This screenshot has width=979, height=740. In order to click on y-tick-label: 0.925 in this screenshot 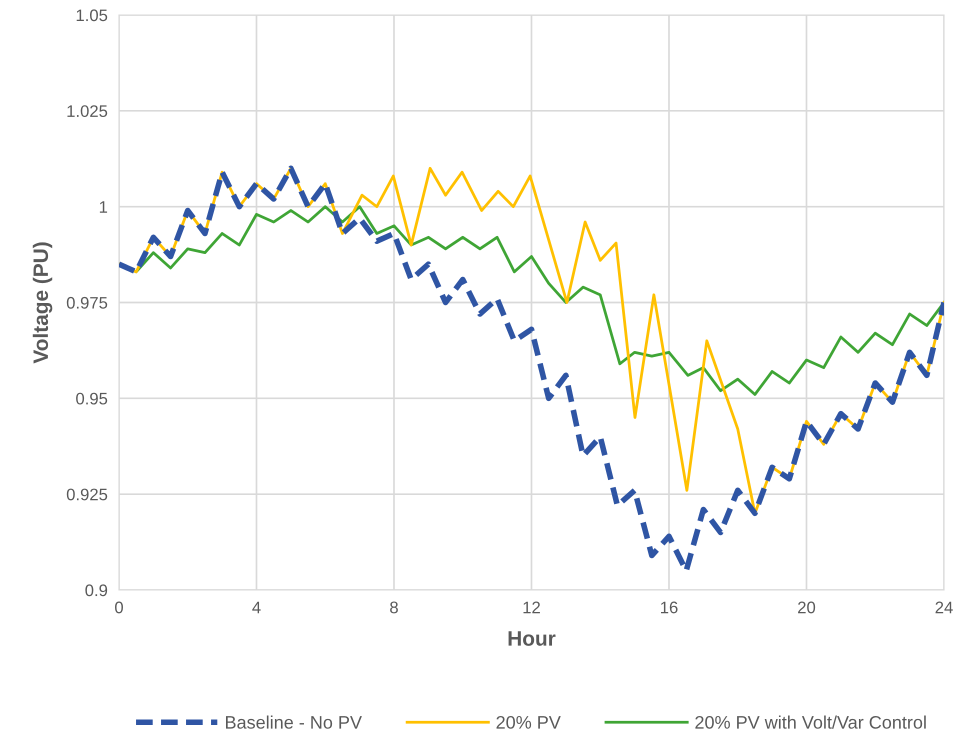, I will do `click(87, 494)`.